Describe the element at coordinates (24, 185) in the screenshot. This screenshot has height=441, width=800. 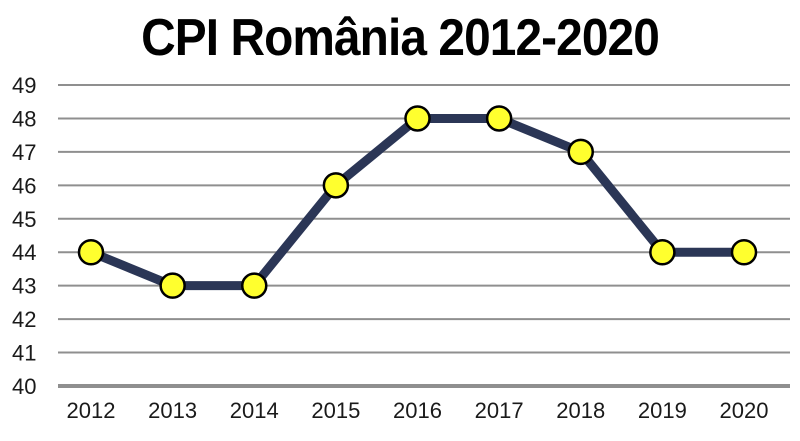
I see `y-tick-label: 46` at that location.